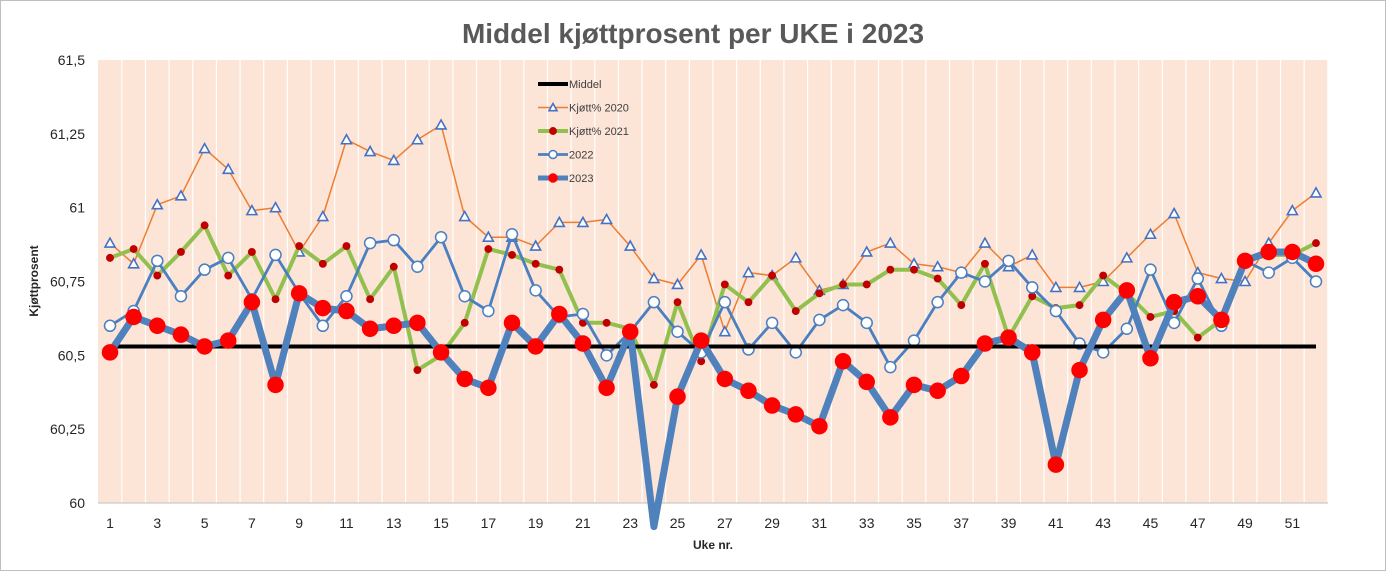 The image size is (1386, 571). What do you see at coordinates (1009, 523) in the screenshot?
I see `x-tick-label: 39` at bounding box center [1009, 523].